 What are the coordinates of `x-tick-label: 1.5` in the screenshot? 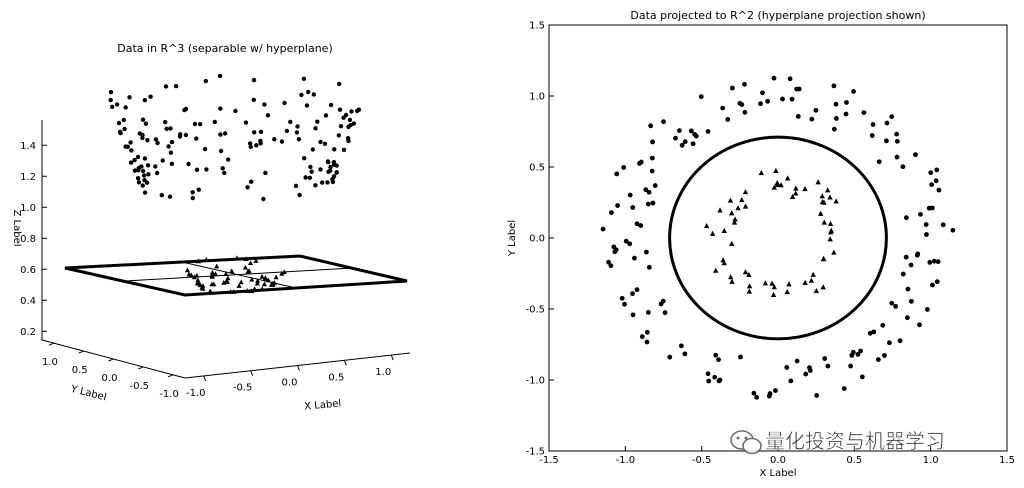 It's located at (1007, 460).